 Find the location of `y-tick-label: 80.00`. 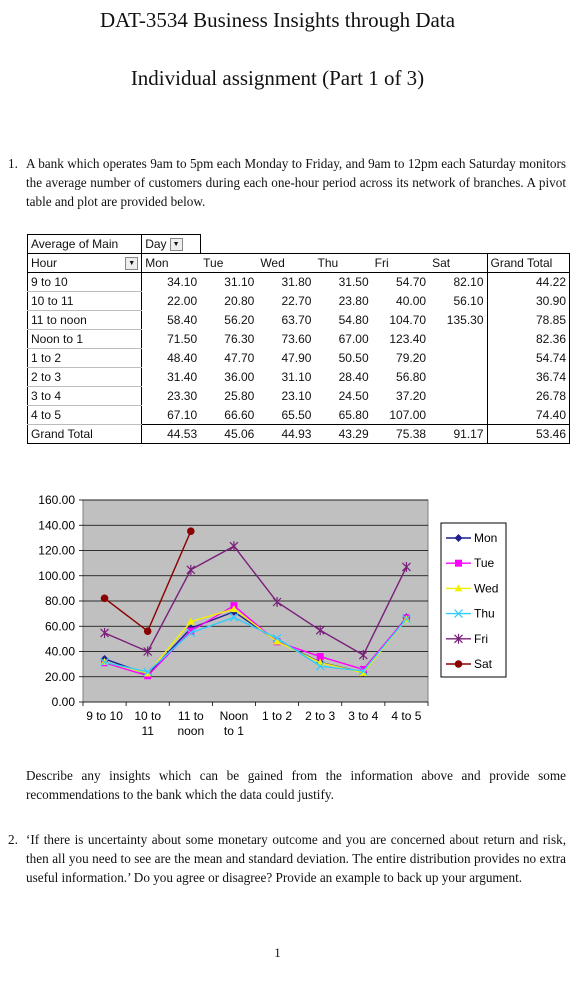

y-tick-label: 80.00 is located at coordinates (60, 601).